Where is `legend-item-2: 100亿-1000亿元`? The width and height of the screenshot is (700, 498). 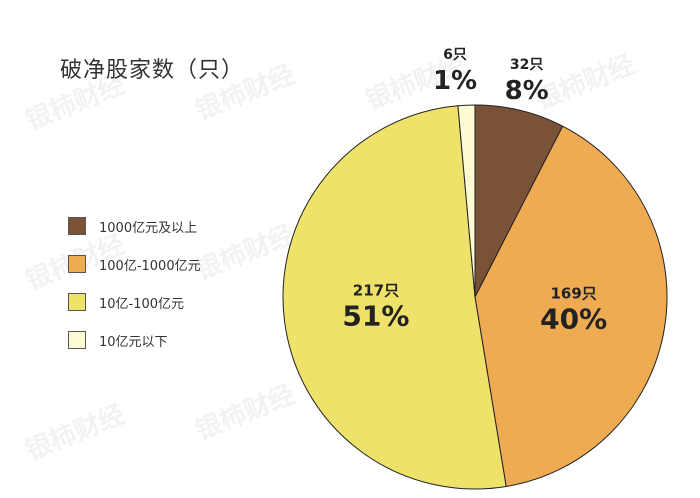
legend-item-2: 100亿-1000亿元 is located at coordinates (134, 264).